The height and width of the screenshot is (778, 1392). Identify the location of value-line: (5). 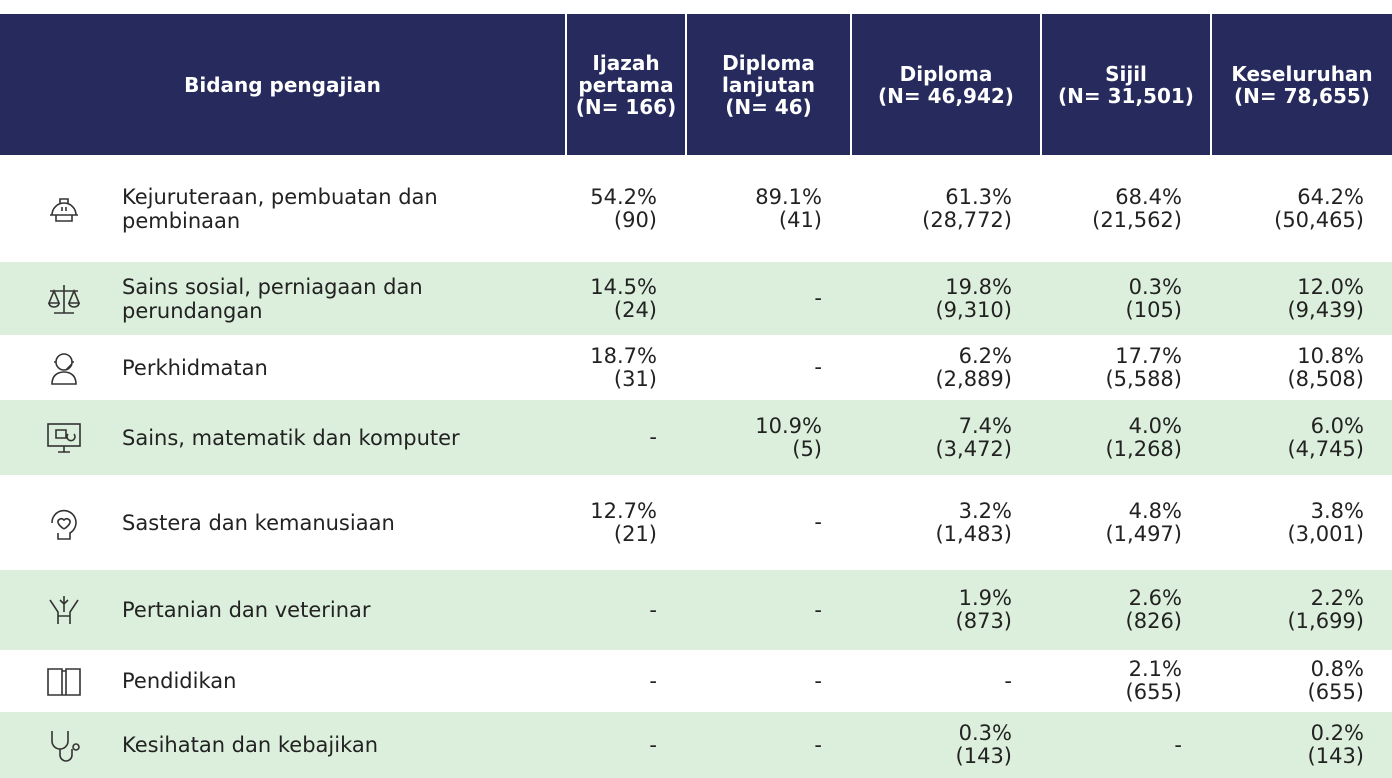
(807, 448).